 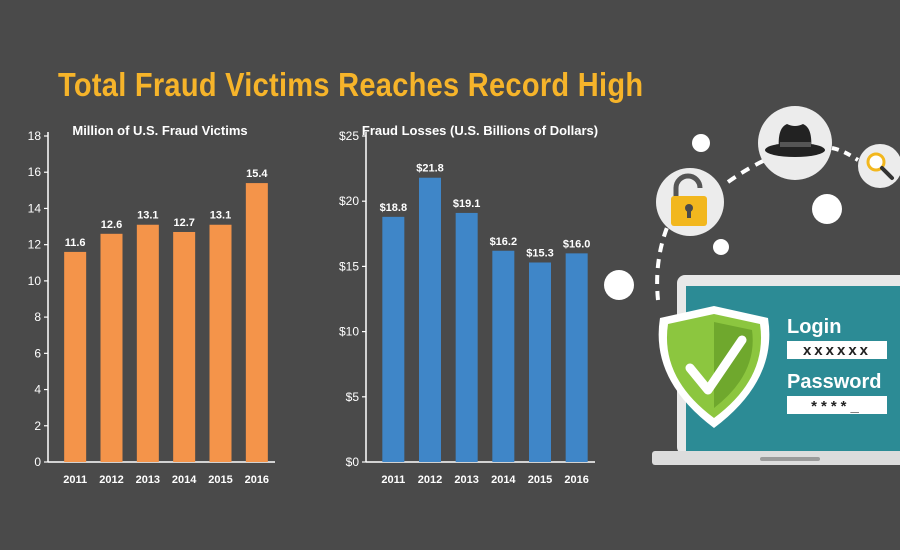 What do you see at coordinates (504, 242) in the screenshot?
I see `data-label: $16.2` at bounding box center [504, 242].